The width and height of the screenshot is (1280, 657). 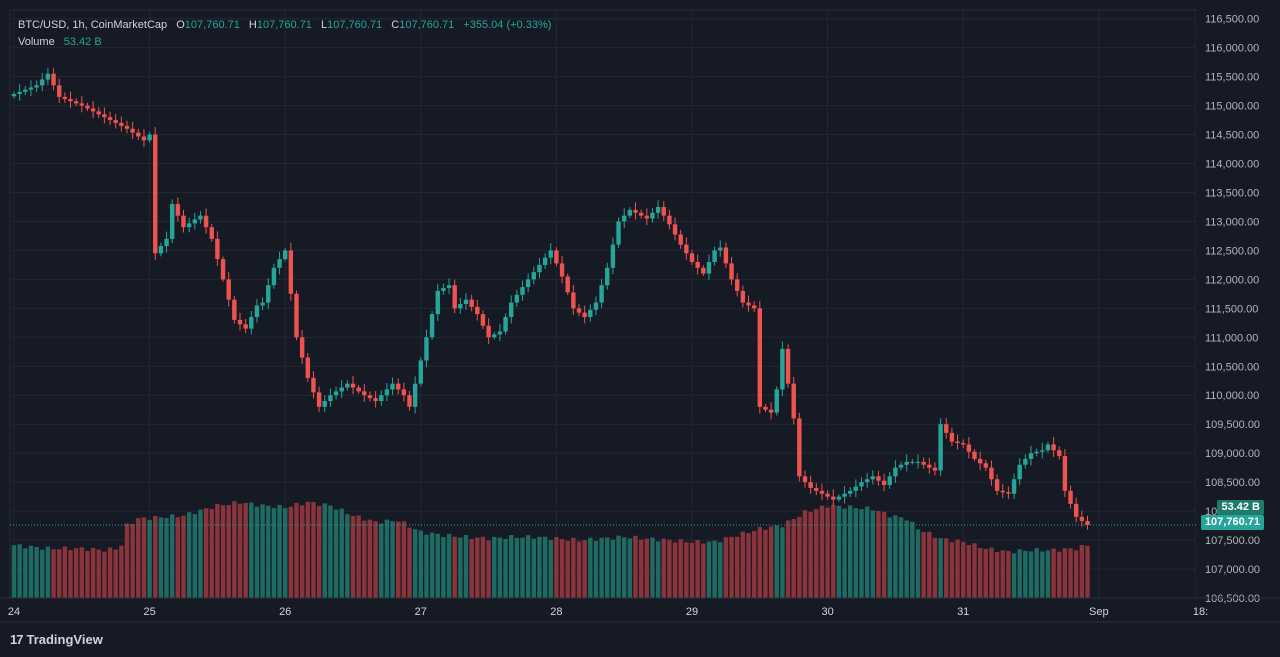 I want to click on price-tick-label: 114,000.00, so click(x=1232, y=165).